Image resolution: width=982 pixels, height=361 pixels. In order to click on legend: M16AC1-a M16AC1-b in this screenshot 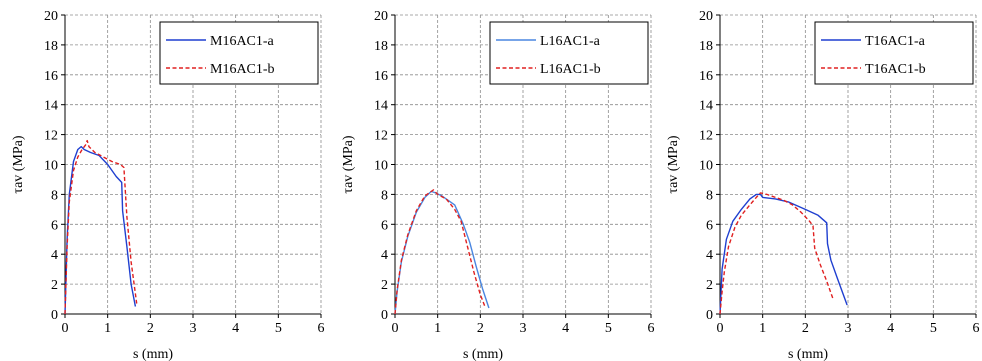, I will do `click(239, 53)`.